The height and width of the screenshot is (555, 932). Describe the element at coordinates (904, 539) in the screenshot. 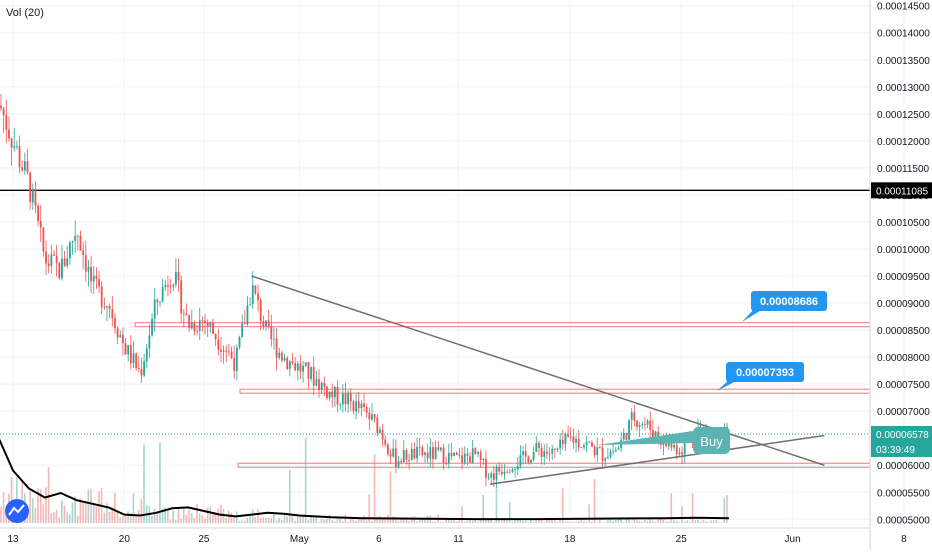

I see `time-tick-label: 8` at that location.